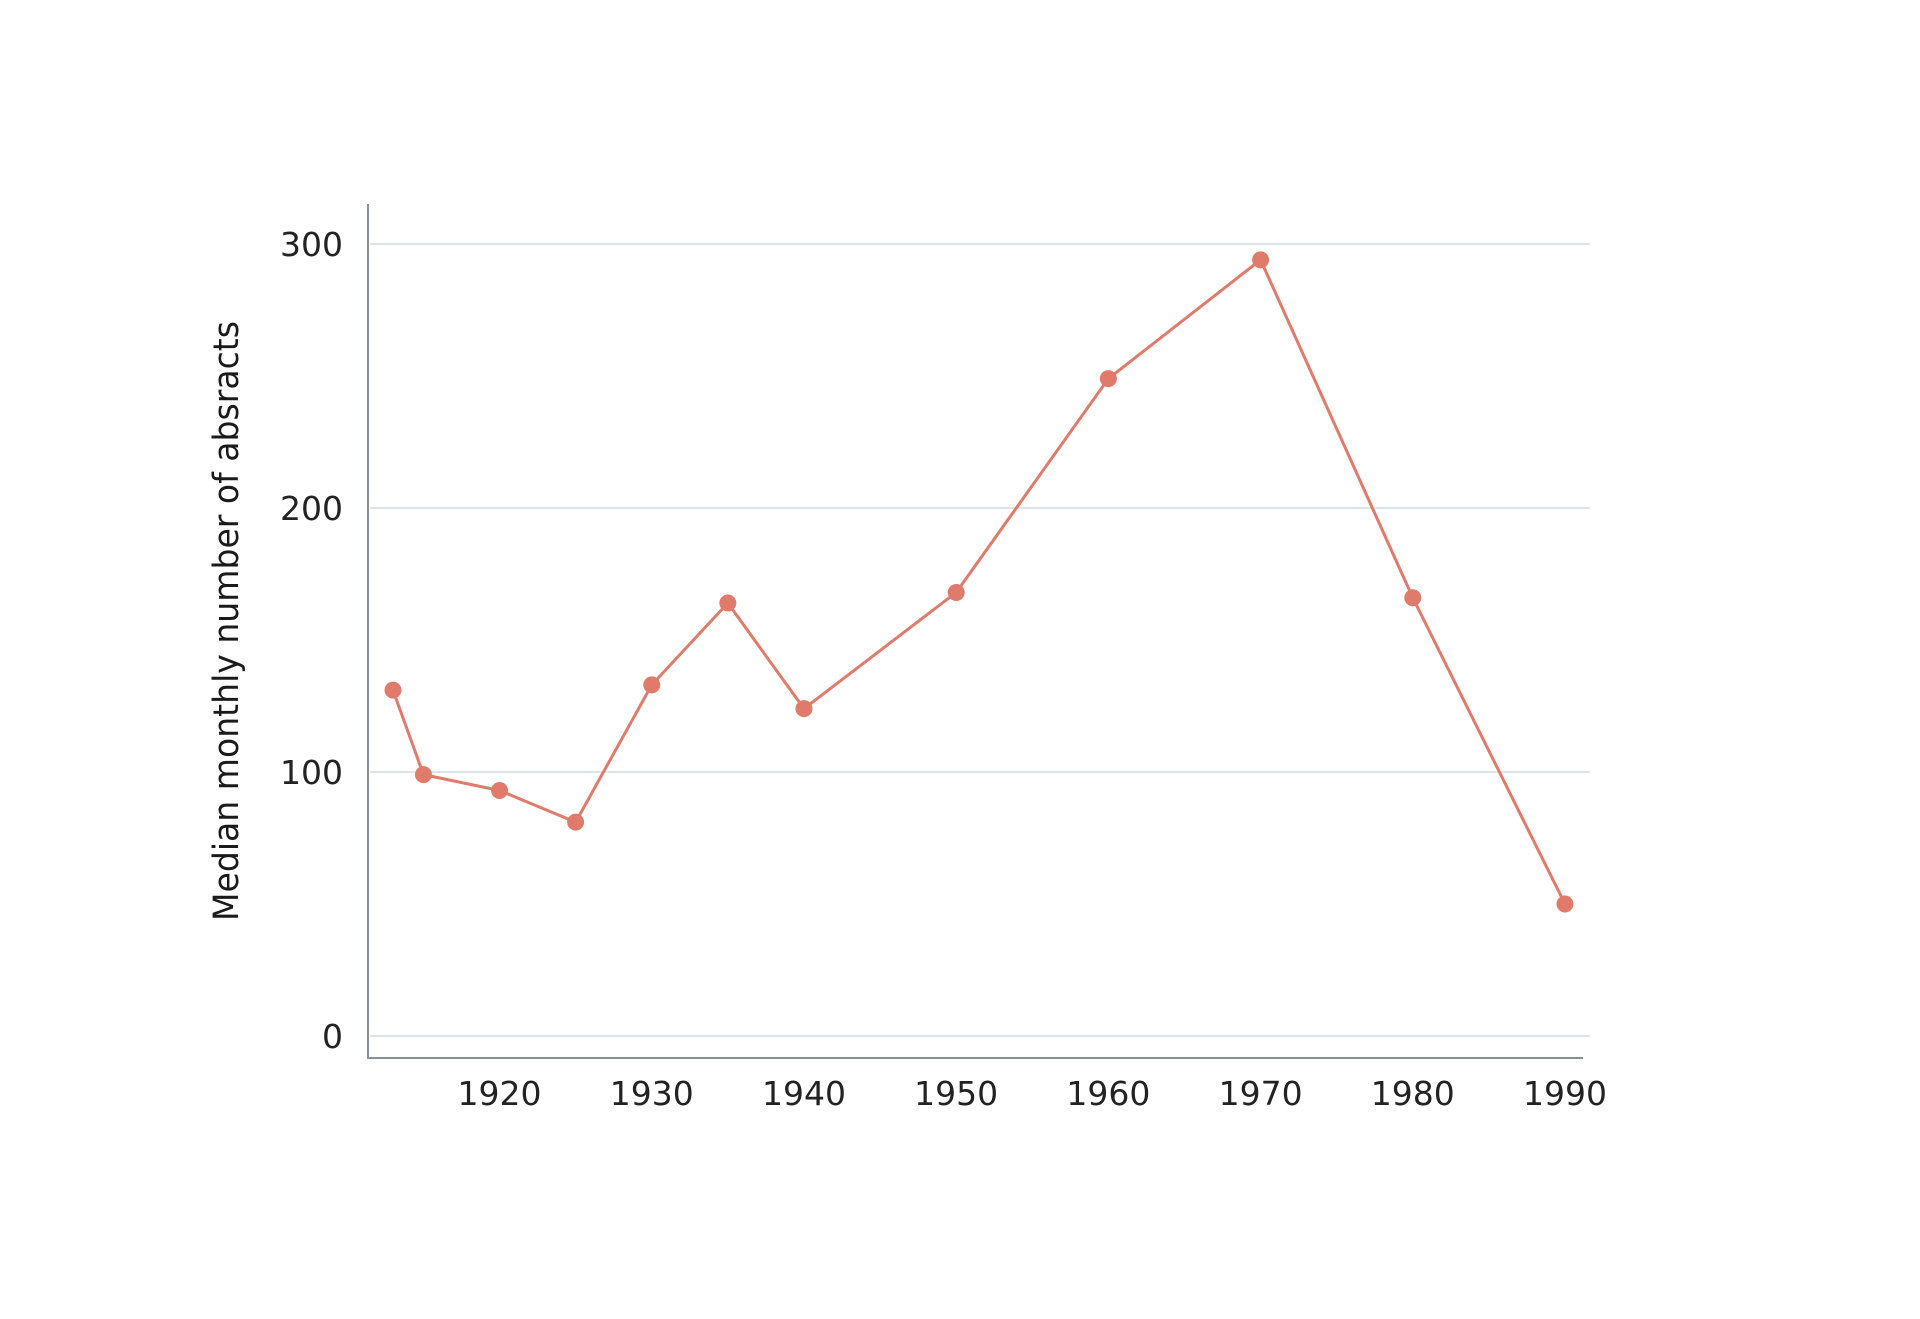  What do you see at coordinates (311, 640) in the screenshot?
I see `y-tick-labels: 0 100 200 300` at bounding box center [311, 640].